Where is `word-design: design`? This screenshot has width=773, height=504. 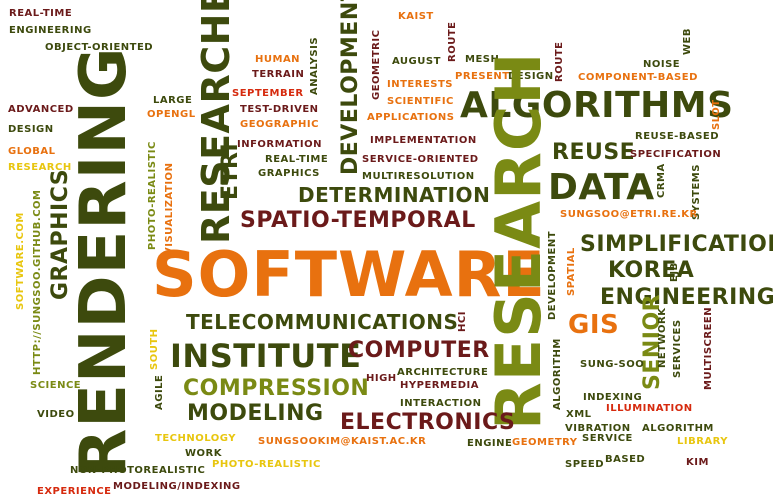
word-design: design is located at coordinates (31, 129).